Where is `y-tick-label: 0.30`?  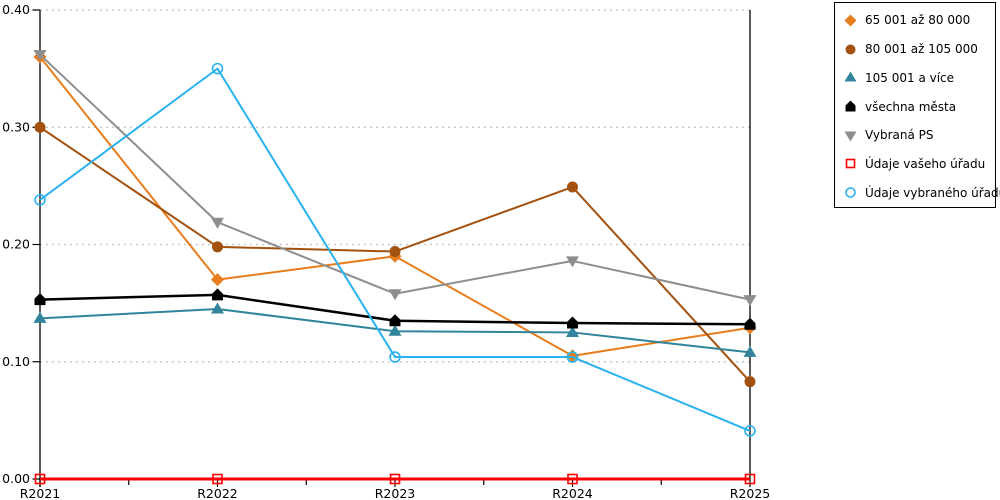 y-tick-label: 0.30 is located at coordinates (16, 126).